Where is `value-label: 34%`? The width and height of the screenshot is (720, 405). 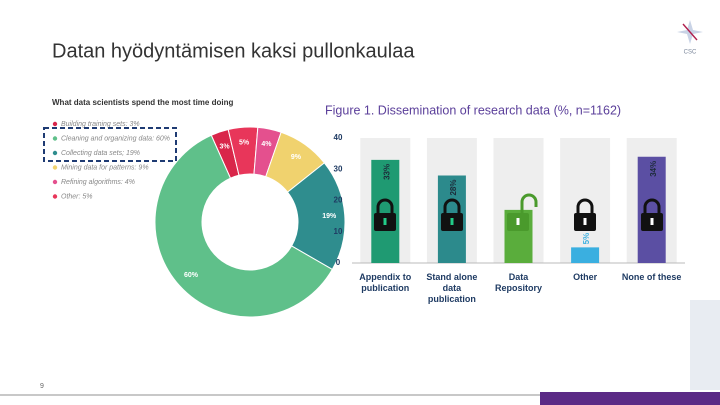 value-label: 34% is located at coordinates (653, 169).